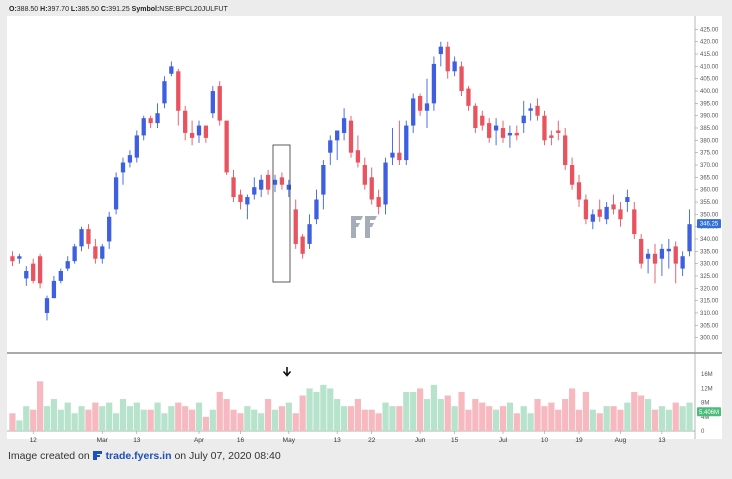 This screenshot has width=732, height=479. Describe the element at coordinates (137, 440) in the screenshot. I see `time-tick-label: 13` at that location.